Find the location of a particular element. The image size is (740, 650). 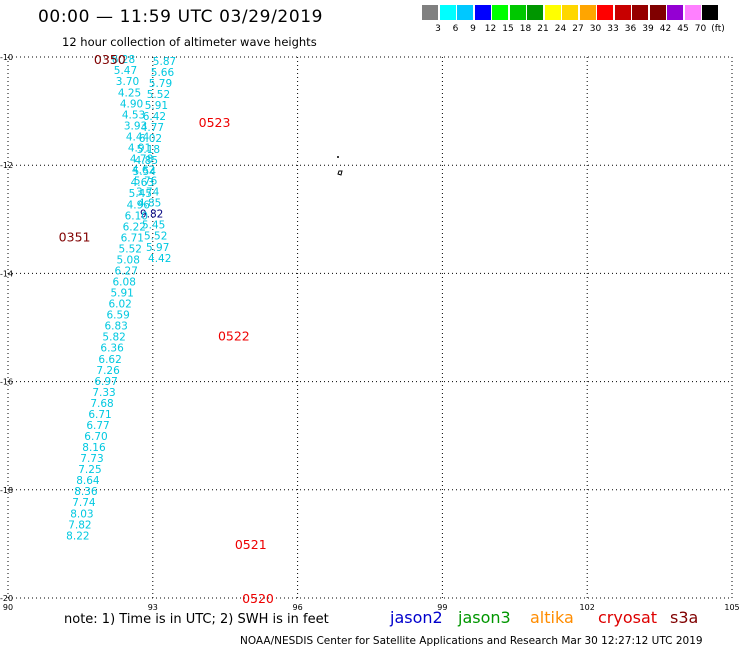

wave-height-value: 7.68 is located at coordinates (101, 404).